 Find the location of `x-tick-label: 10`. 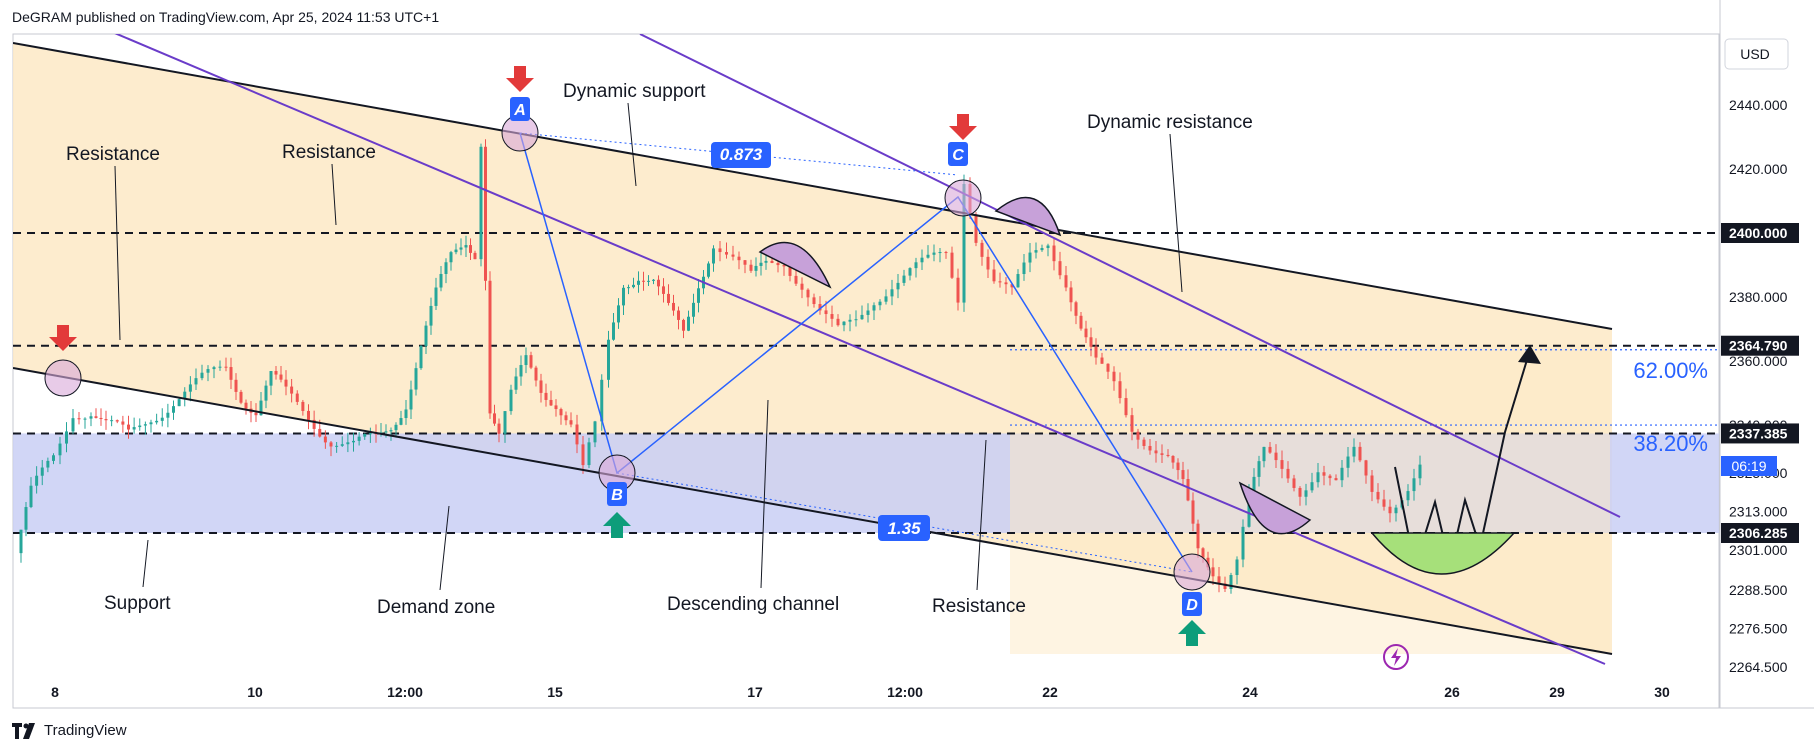

x-tick-label: 10 is located at coordinates (255, 692).